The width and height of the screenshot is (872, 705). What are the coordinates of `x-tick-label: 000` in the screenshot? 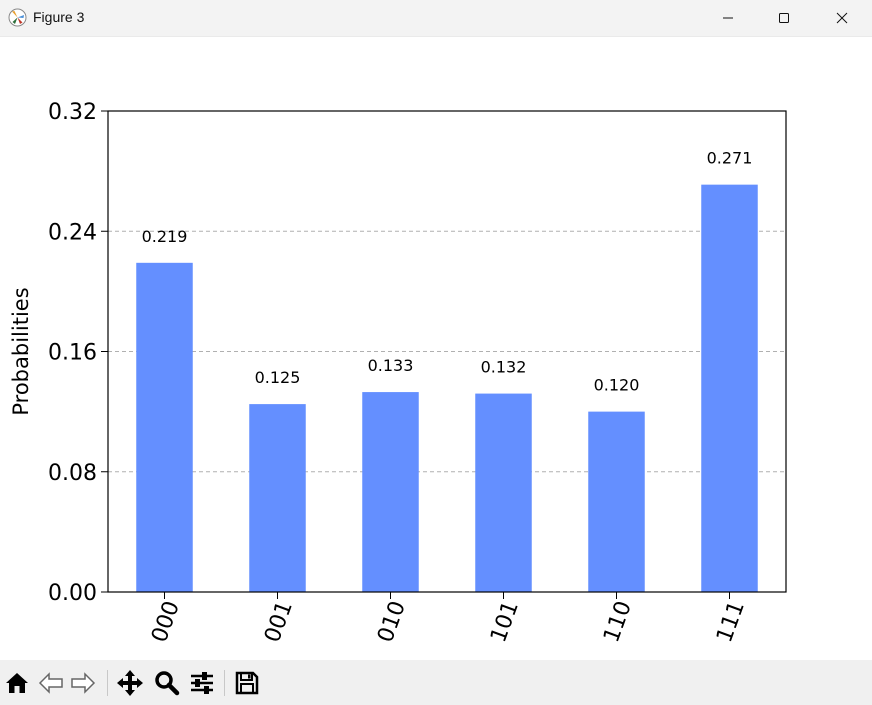 It's located at (166, 622).